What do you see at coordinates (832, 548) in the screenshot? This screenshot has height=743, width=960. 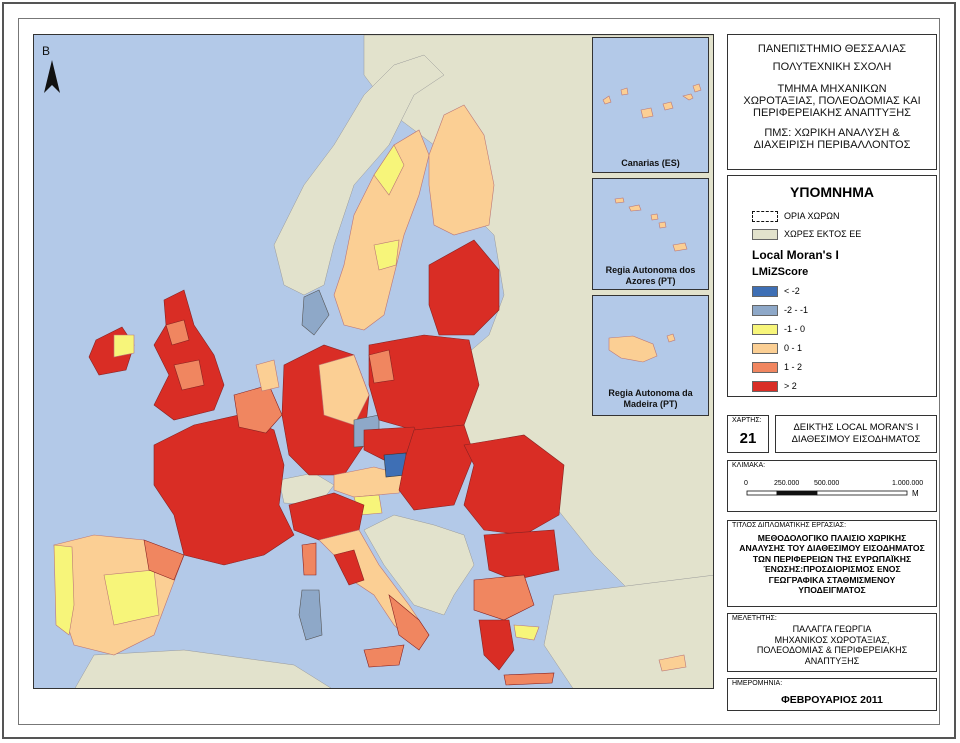 I see `thesis-line: ΑΝΑΛΥΣΗΣ ΤΟΥ ΔΙΑΘΕΣΙΜΟΥ ΕΙΣΟΔΗΜΑΤΟΣ` at bounding box center [832, 548].